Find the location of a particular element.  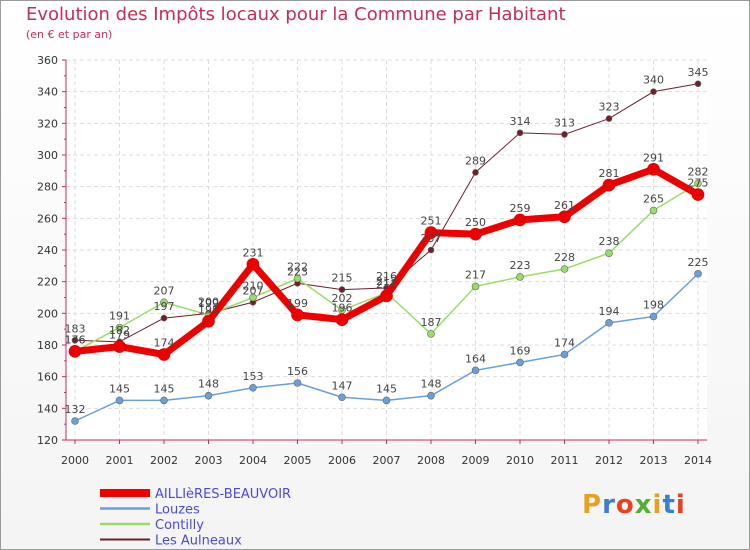

data-label: 156 is located at coordinates (297, 371).